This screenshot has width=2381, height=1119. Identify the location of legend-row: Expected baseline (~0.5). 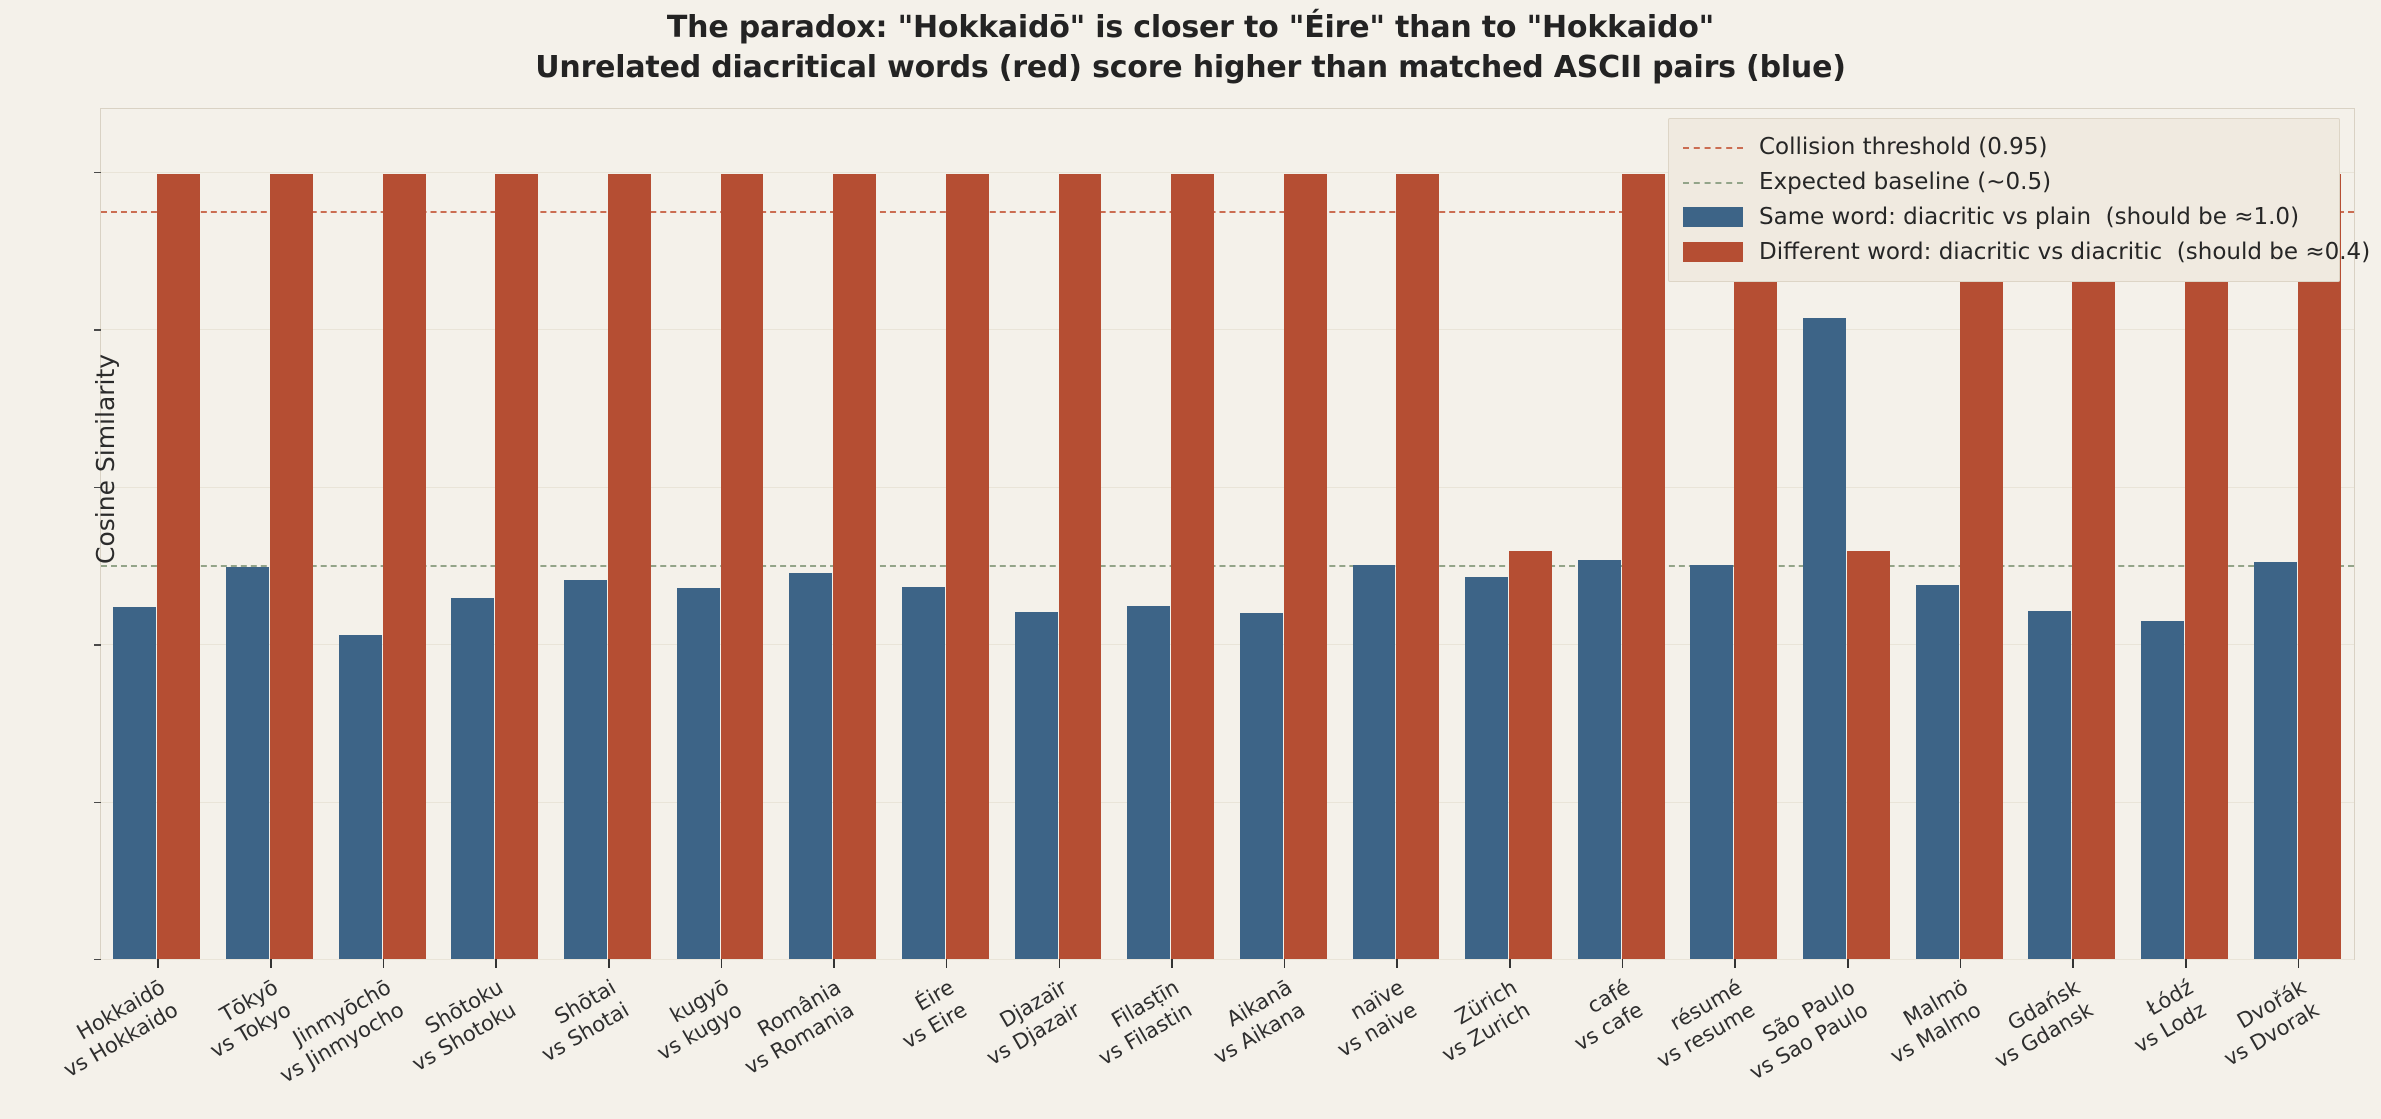
(2004, 181).